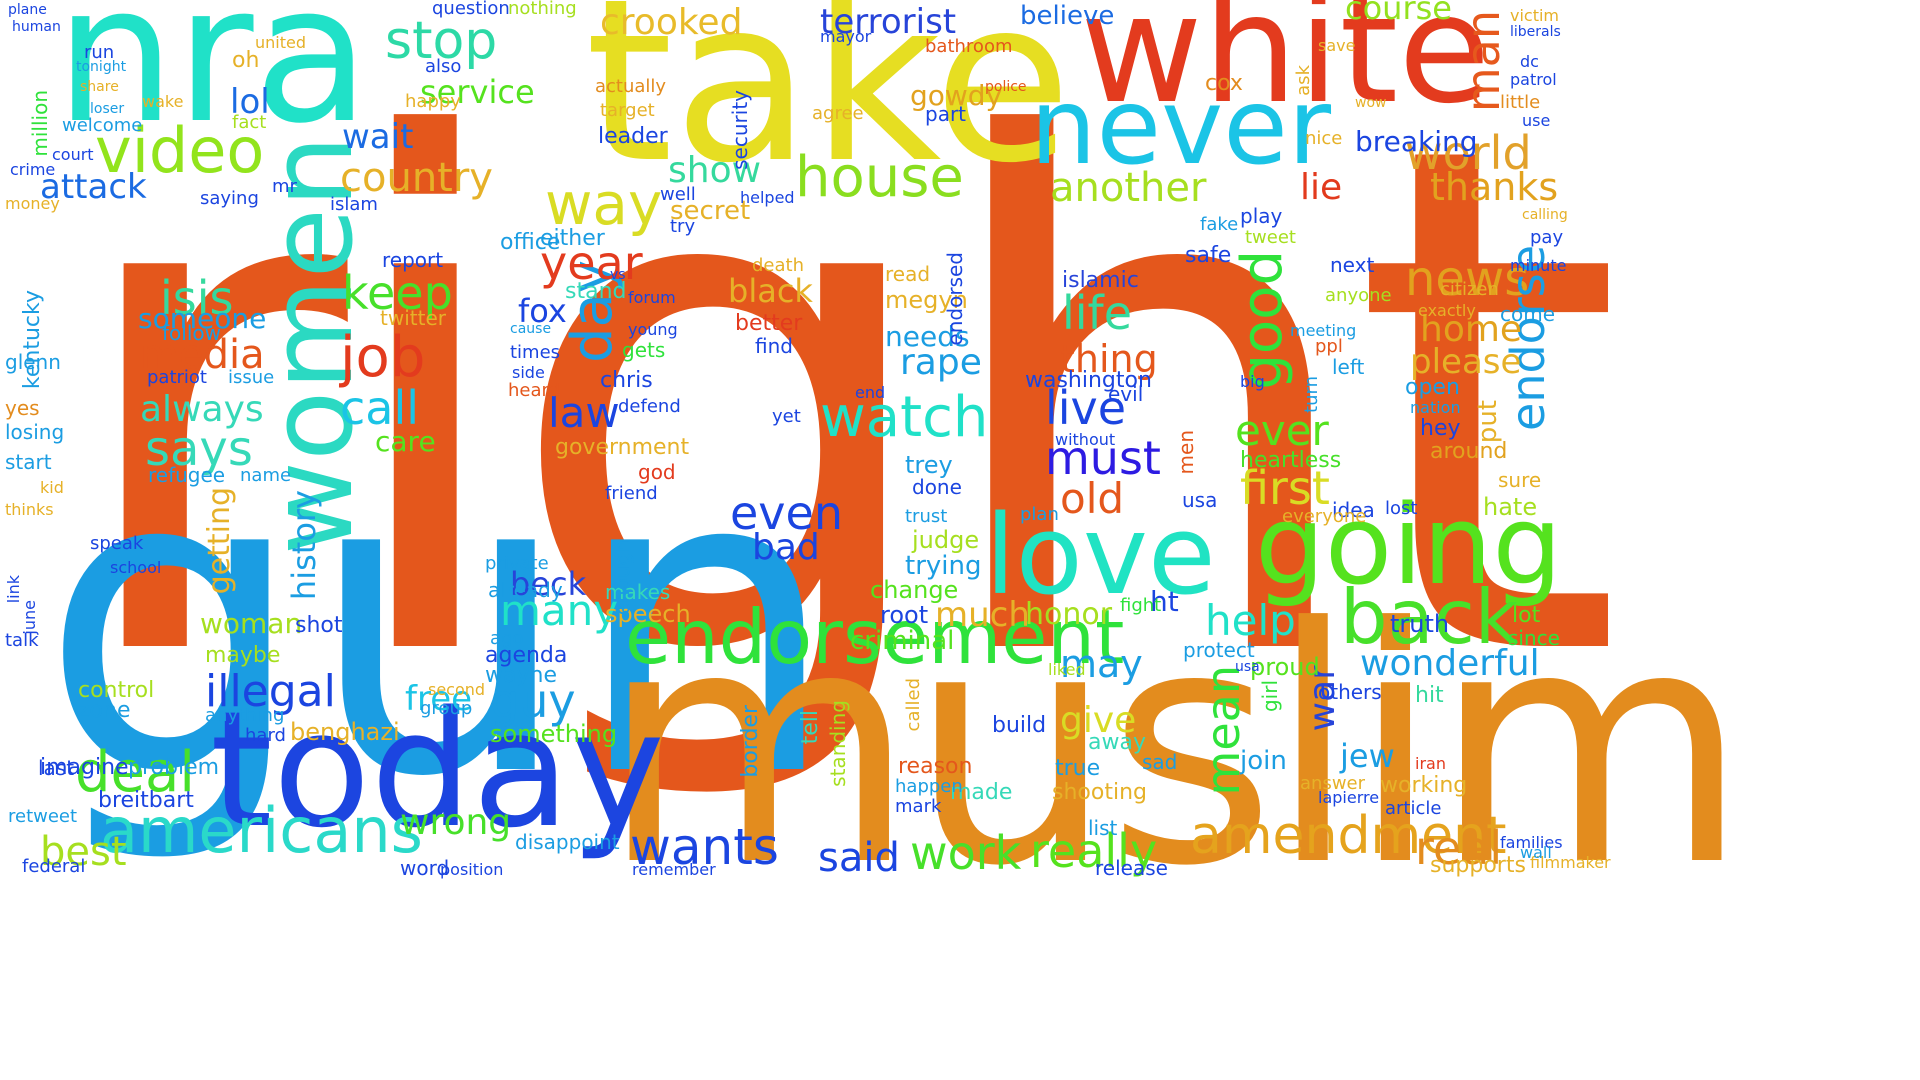  I want to click on word: megyn, so click(926, 300).